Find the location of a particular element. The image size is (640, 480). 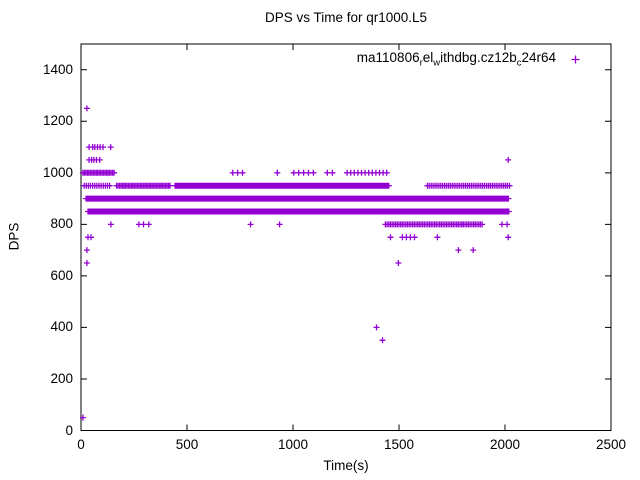

legend-label-part: w is located at coordinates (437, 63).